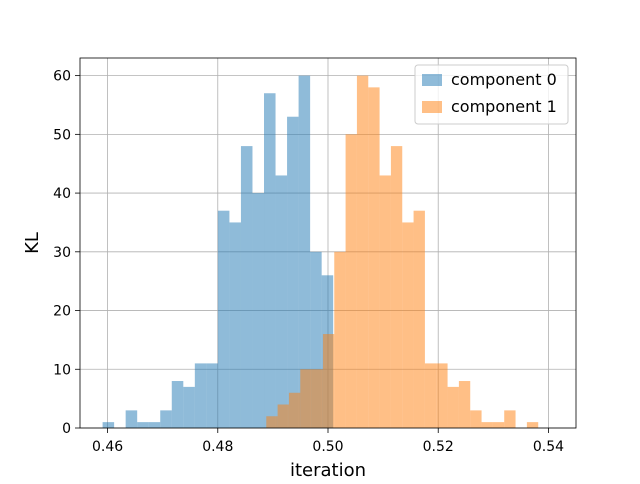 This screenshot has height=484, width=640. Describe the element at coordinates (62, 370) in the screenshot. I see `y-tick-label: 10` at that location.